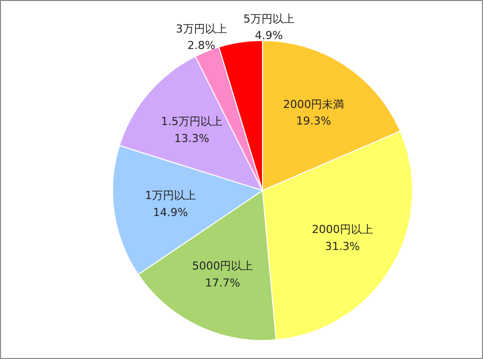 Image resolution: width=483 pixels, height=359 pixels. Describe the element at coordinates (342, 246) in the screenshot. I see `data-label: 31.3%` at that location.